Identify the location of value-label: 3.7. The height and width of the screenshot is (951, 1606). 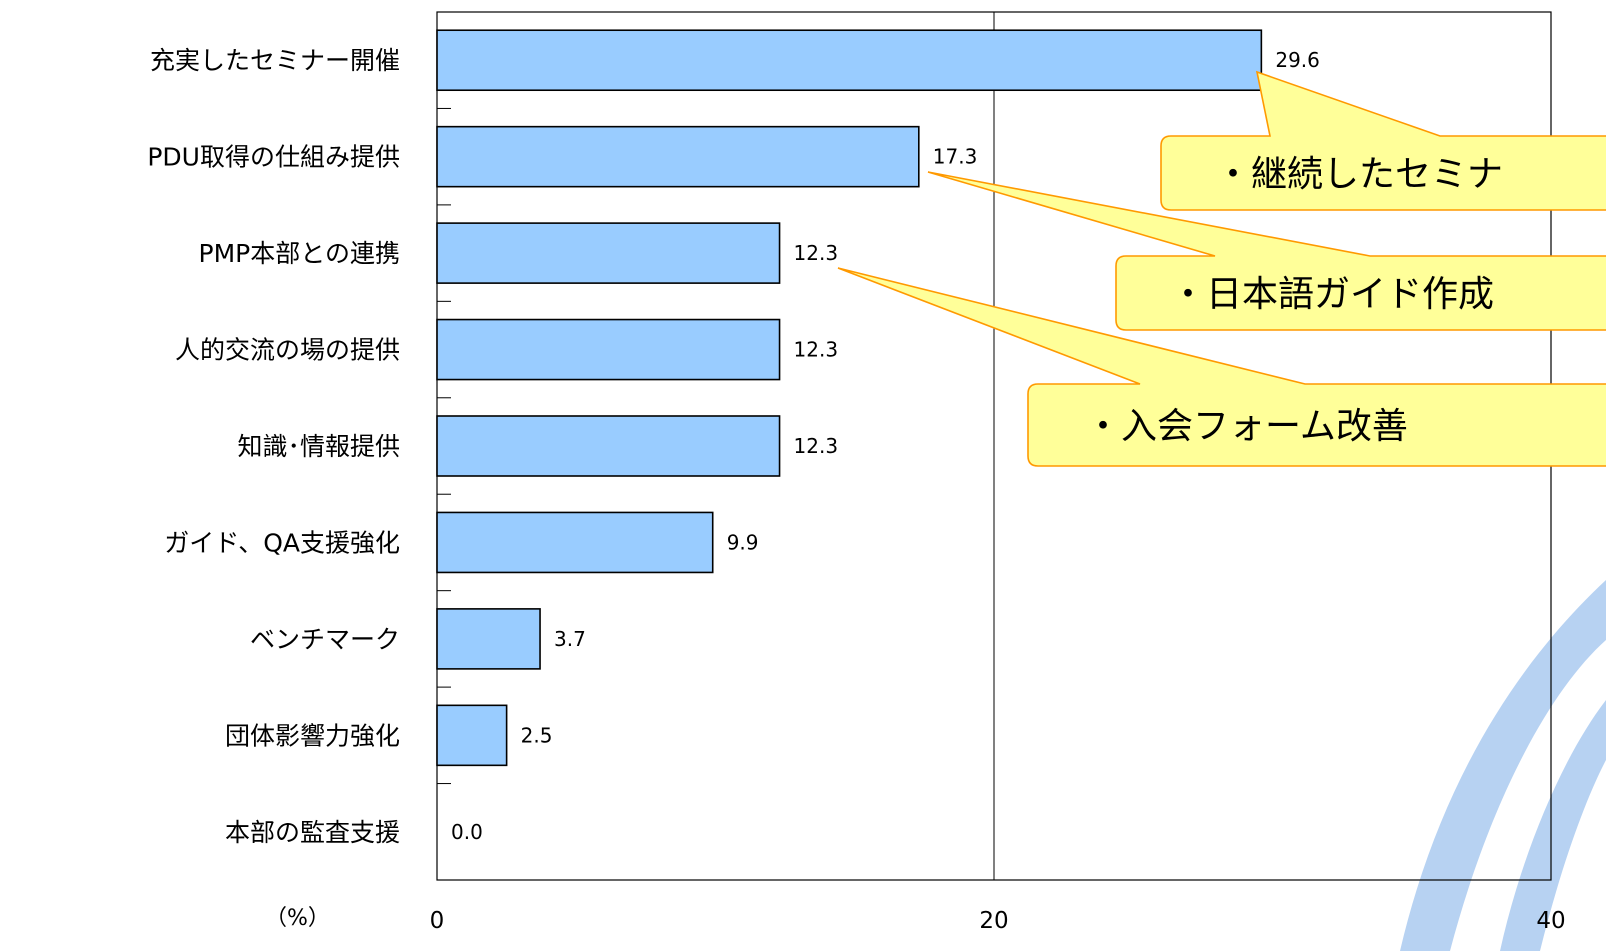
(570, 639).